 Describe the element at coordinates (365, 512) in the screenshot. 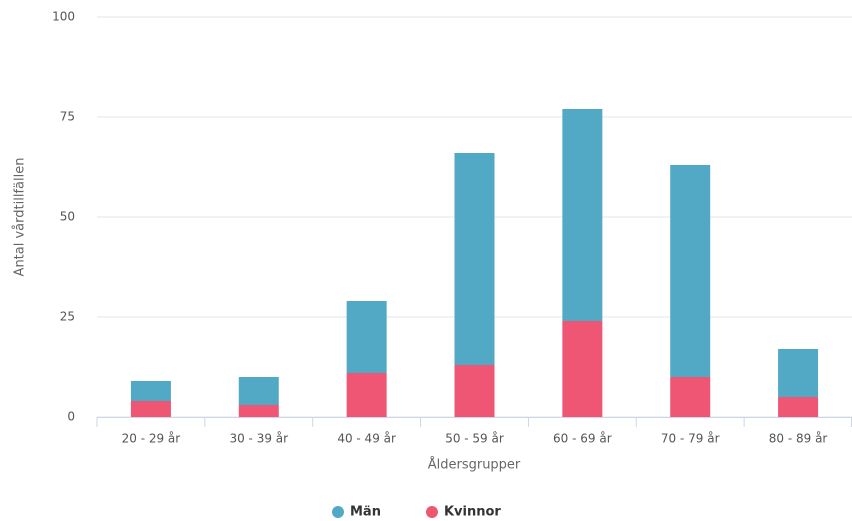

I see `legend-label: Män` at that location.